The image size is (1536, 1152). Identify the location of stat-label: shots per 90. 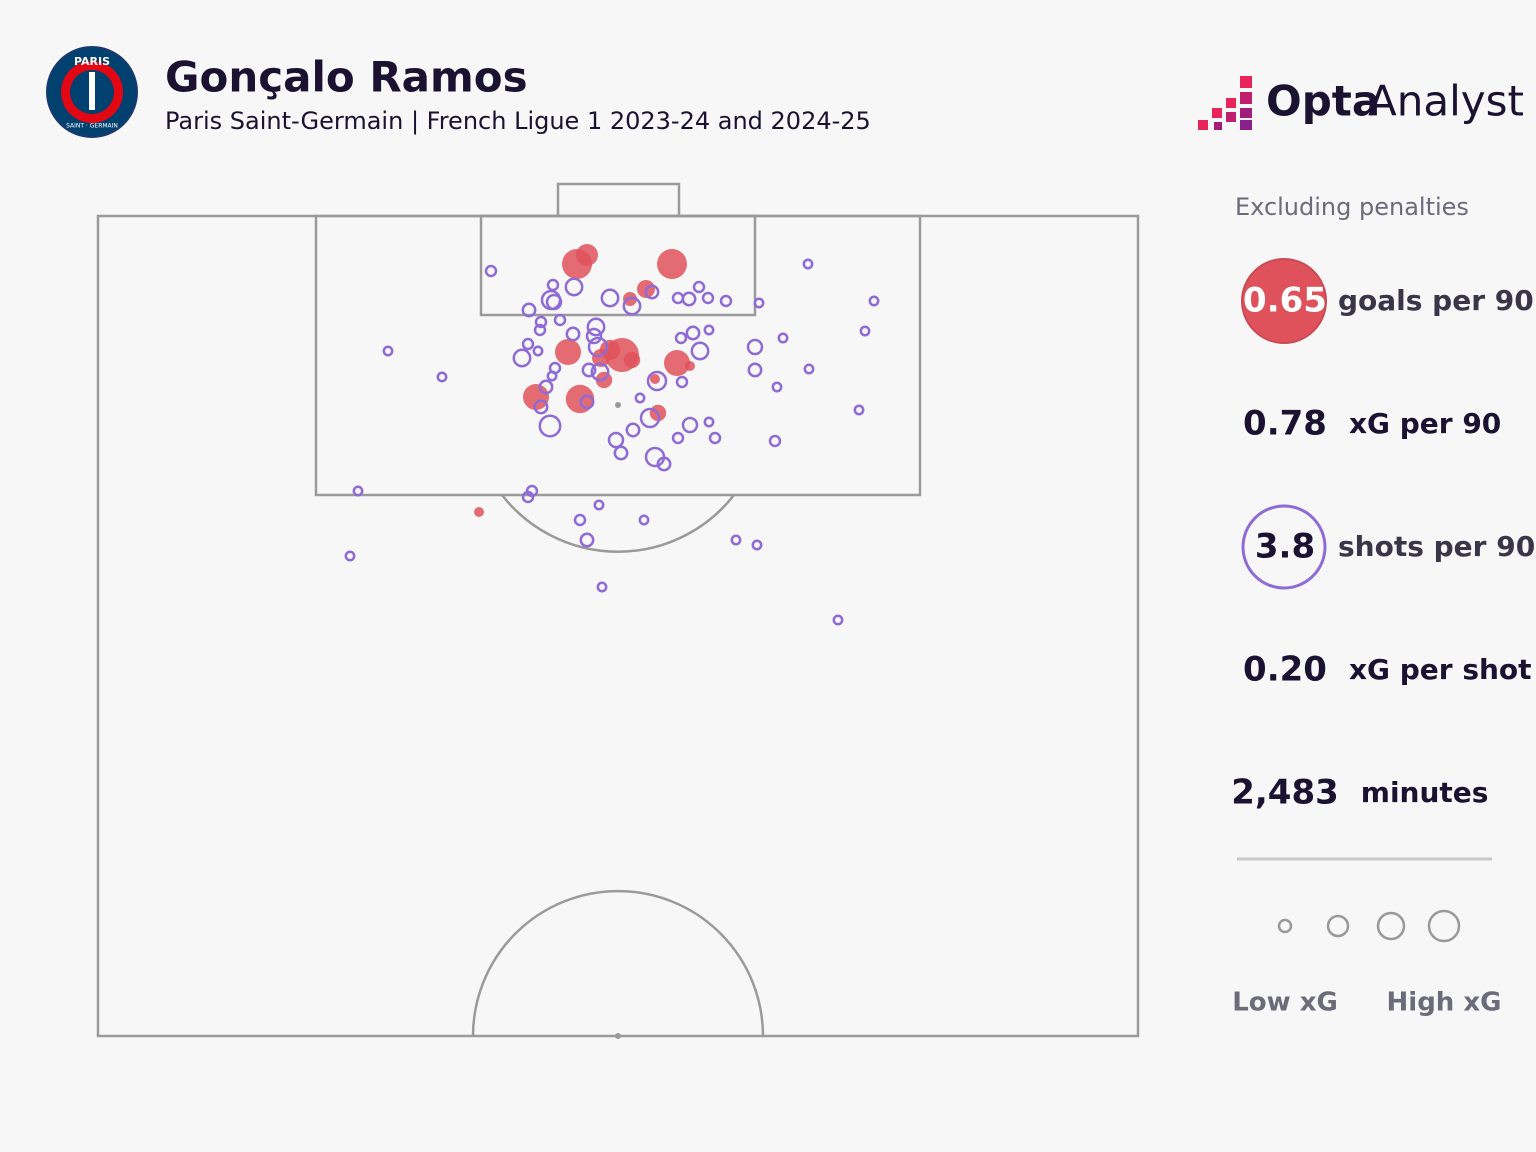
(1436, 546).